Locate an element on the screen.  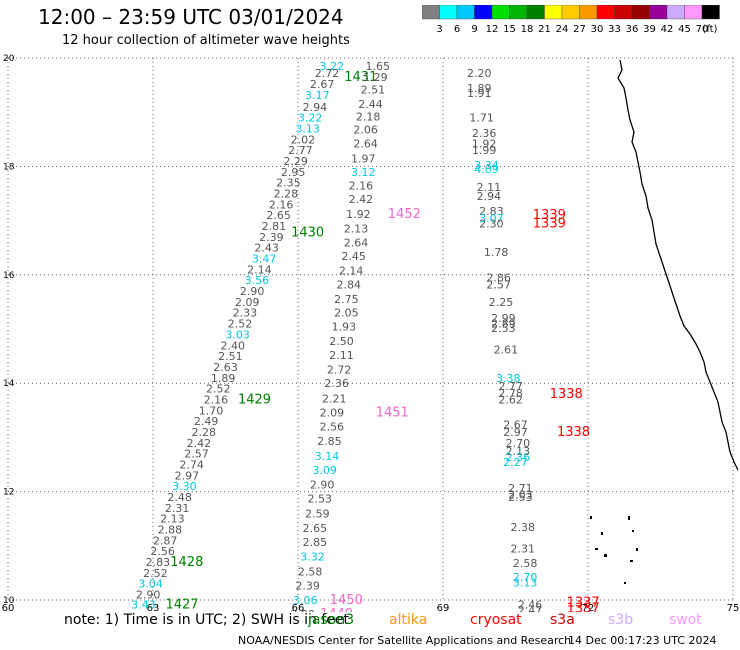
wave-height-label: 2.14 is located at coordinates (259, 269).